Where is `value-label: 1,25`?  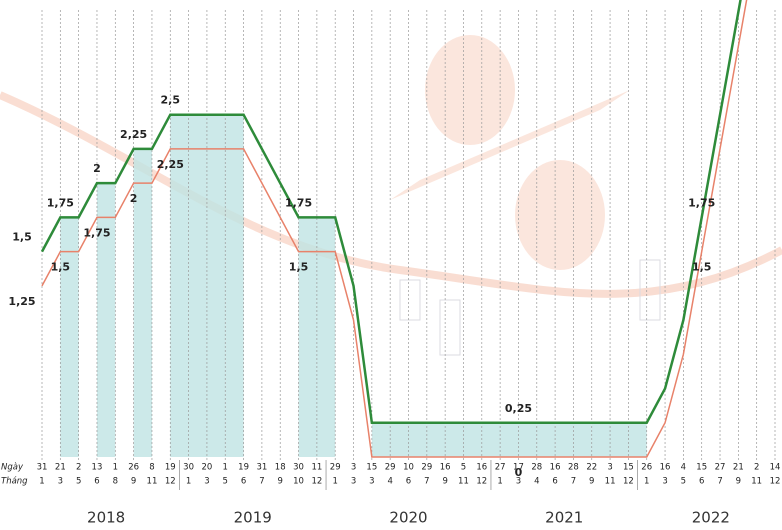 value-label: 1,25 is located at coordinates (21, 301).